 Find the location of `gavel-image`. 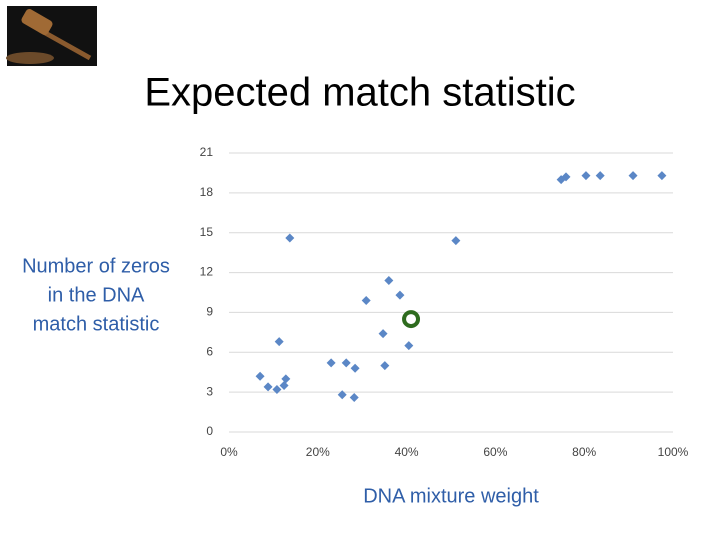

gavel-image is located at coordinates (51, 36).